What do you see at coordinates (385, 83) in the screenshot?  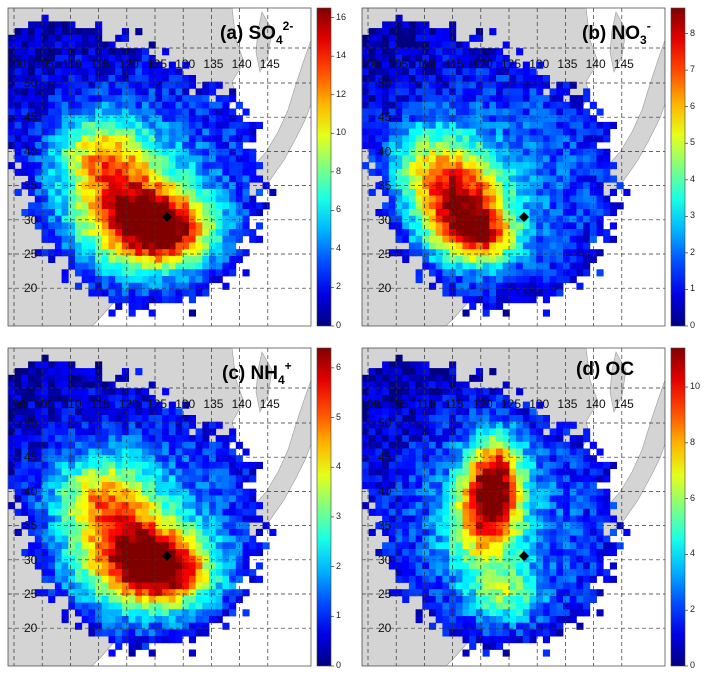 I see `lat-label: 50` at bounding box center [385, 83].